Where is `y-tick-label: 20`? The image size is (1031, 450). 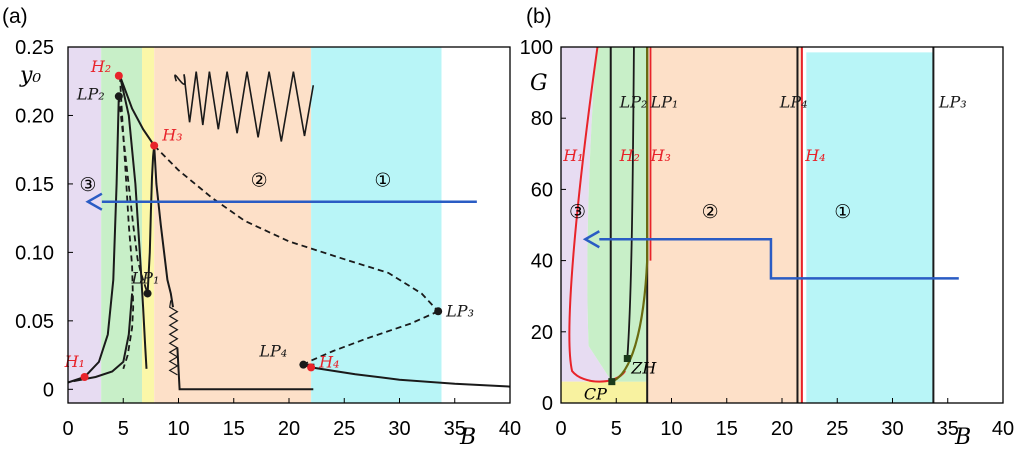 y-tick-label: 20 is located at coordinates (542, 333).